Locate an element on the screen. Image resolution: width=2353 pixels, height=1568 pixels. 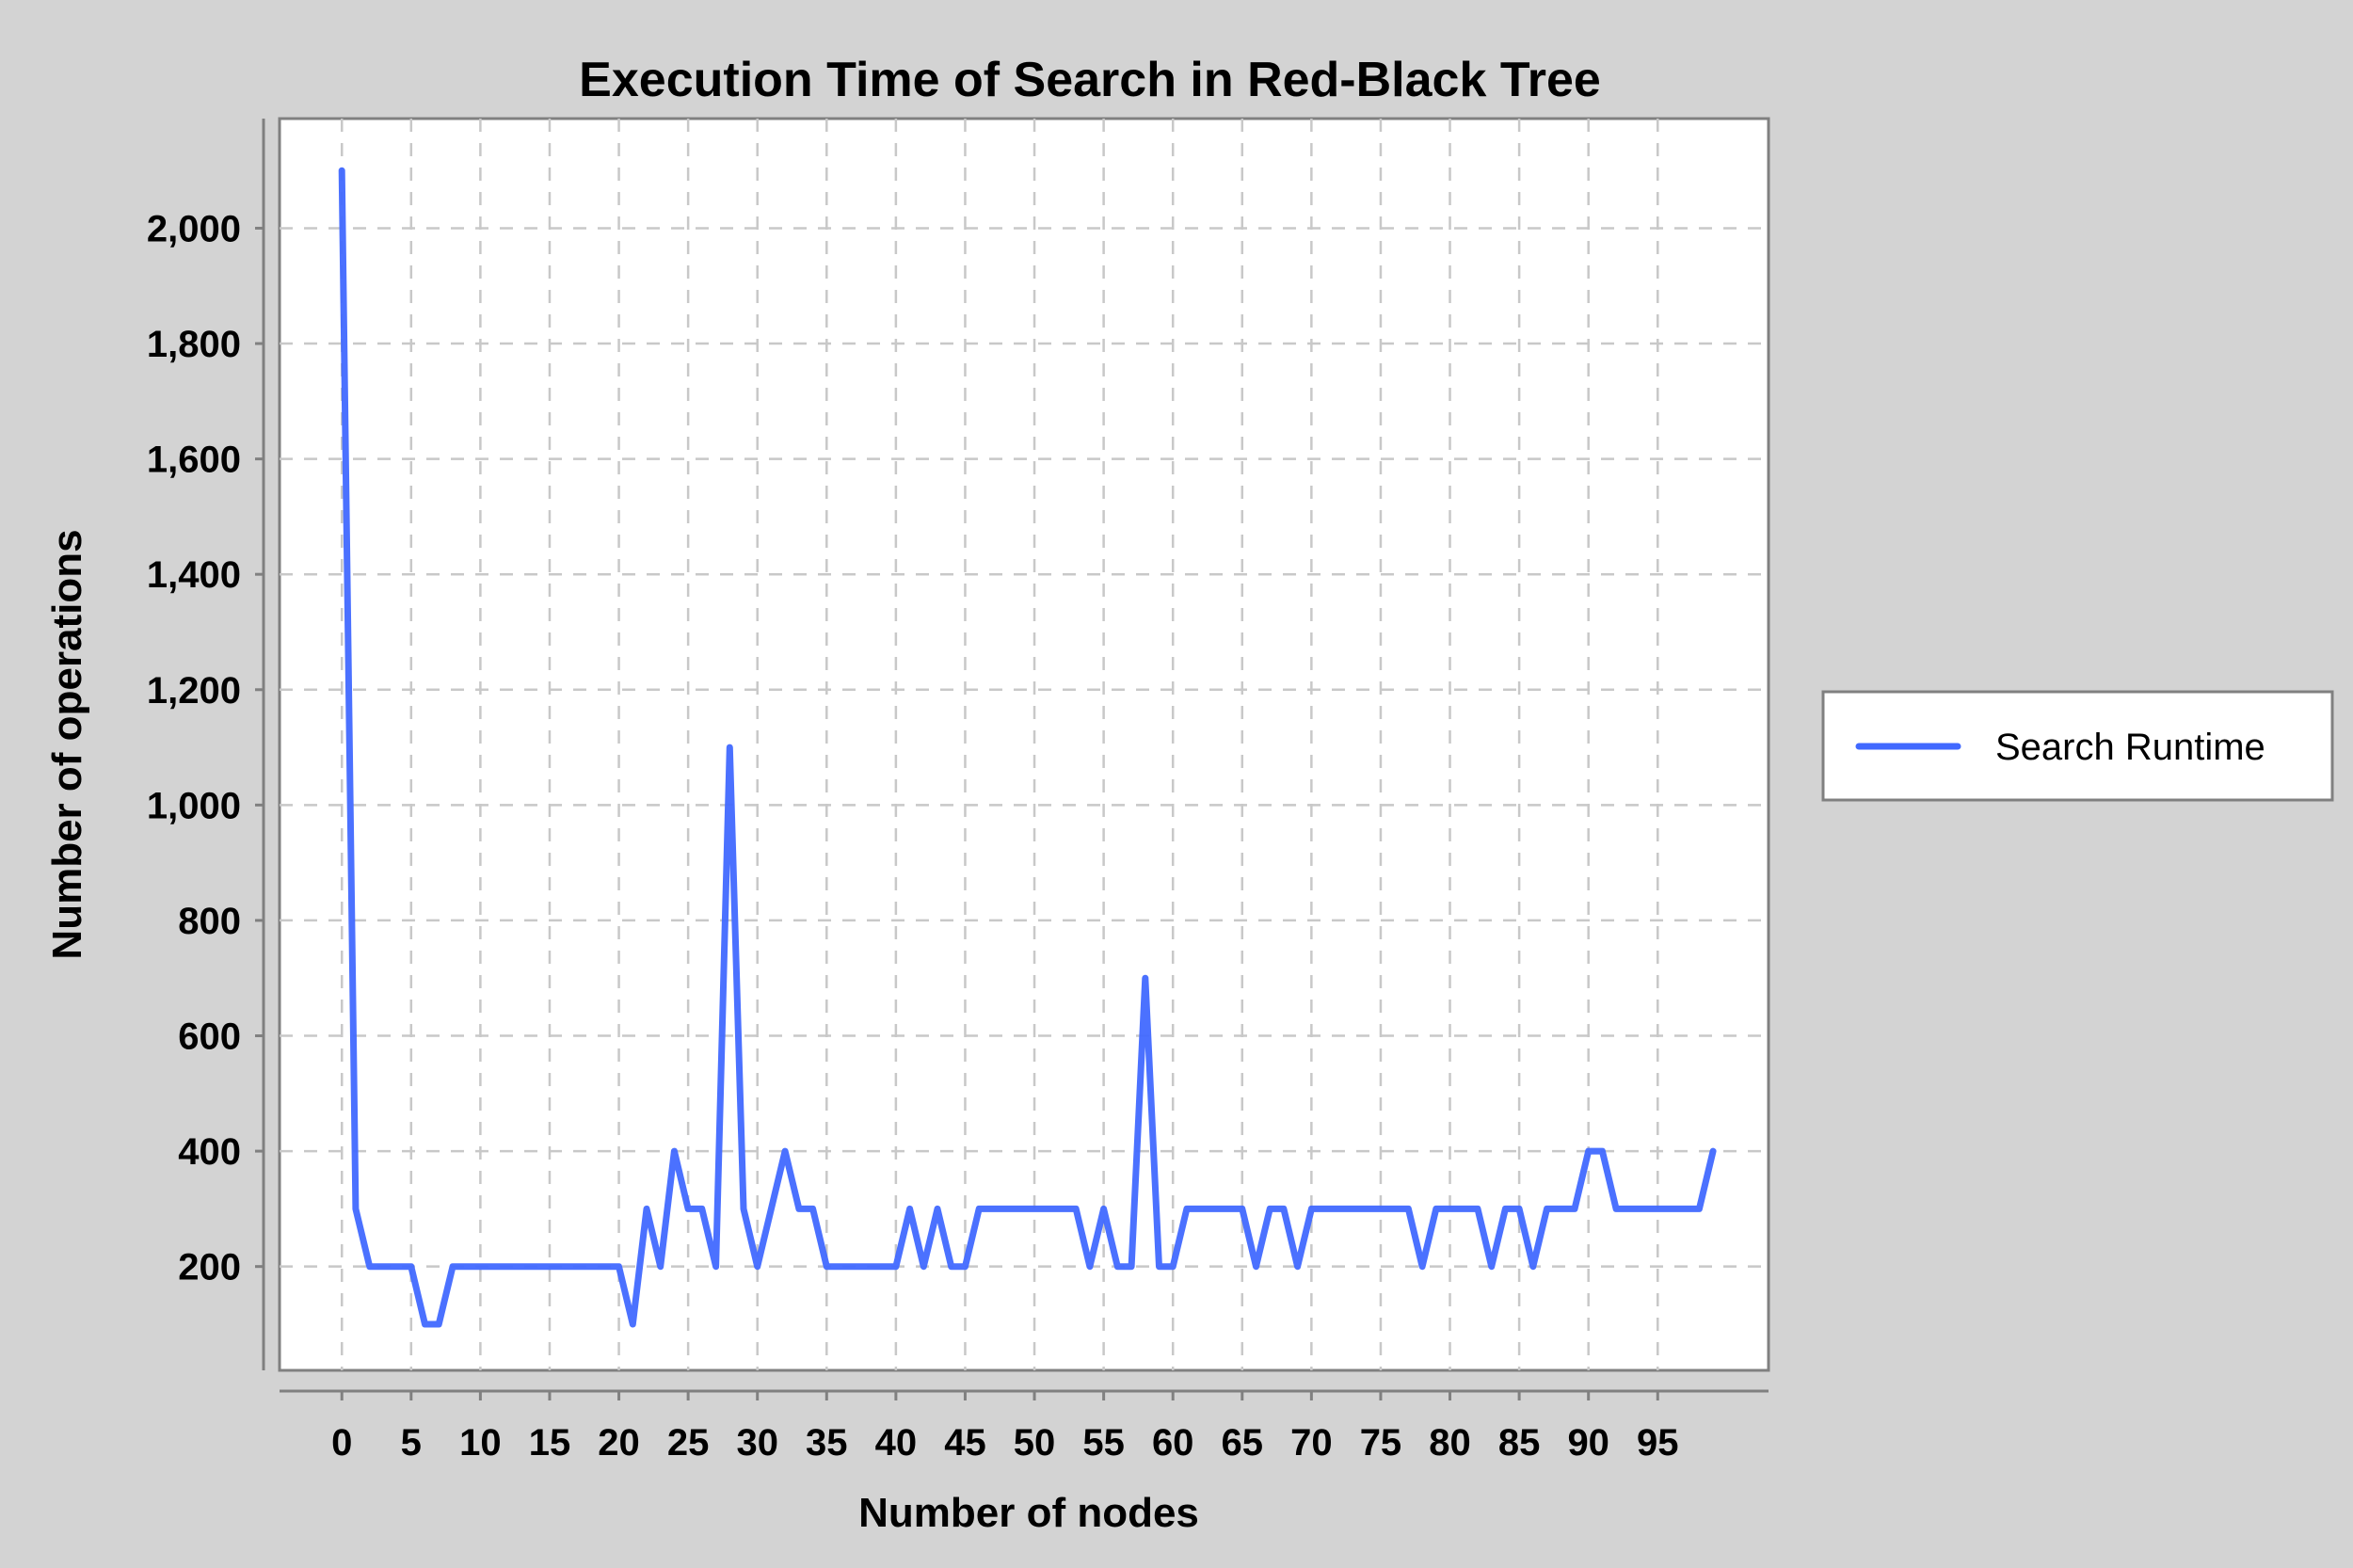
x-tick-label: 45 is located at coordinates (965, 1443).